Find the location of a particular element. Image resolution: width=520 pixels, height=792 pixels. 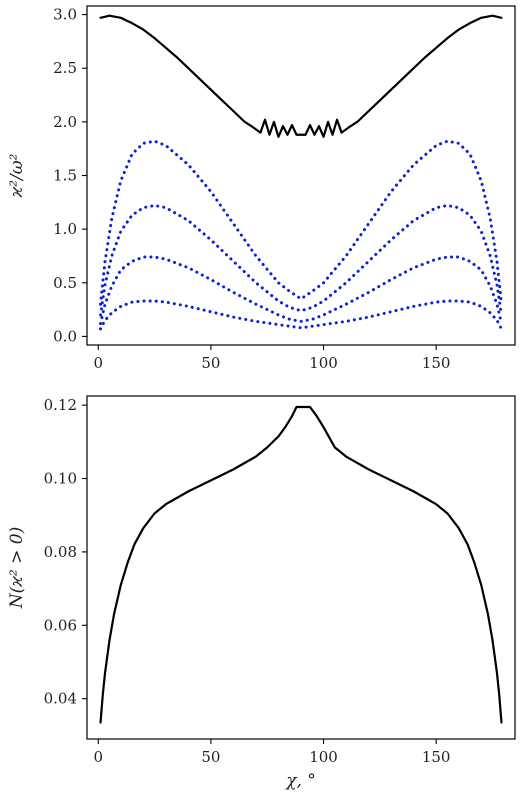

top-x-tick-label: 100 is located at coordinates (323, 363).